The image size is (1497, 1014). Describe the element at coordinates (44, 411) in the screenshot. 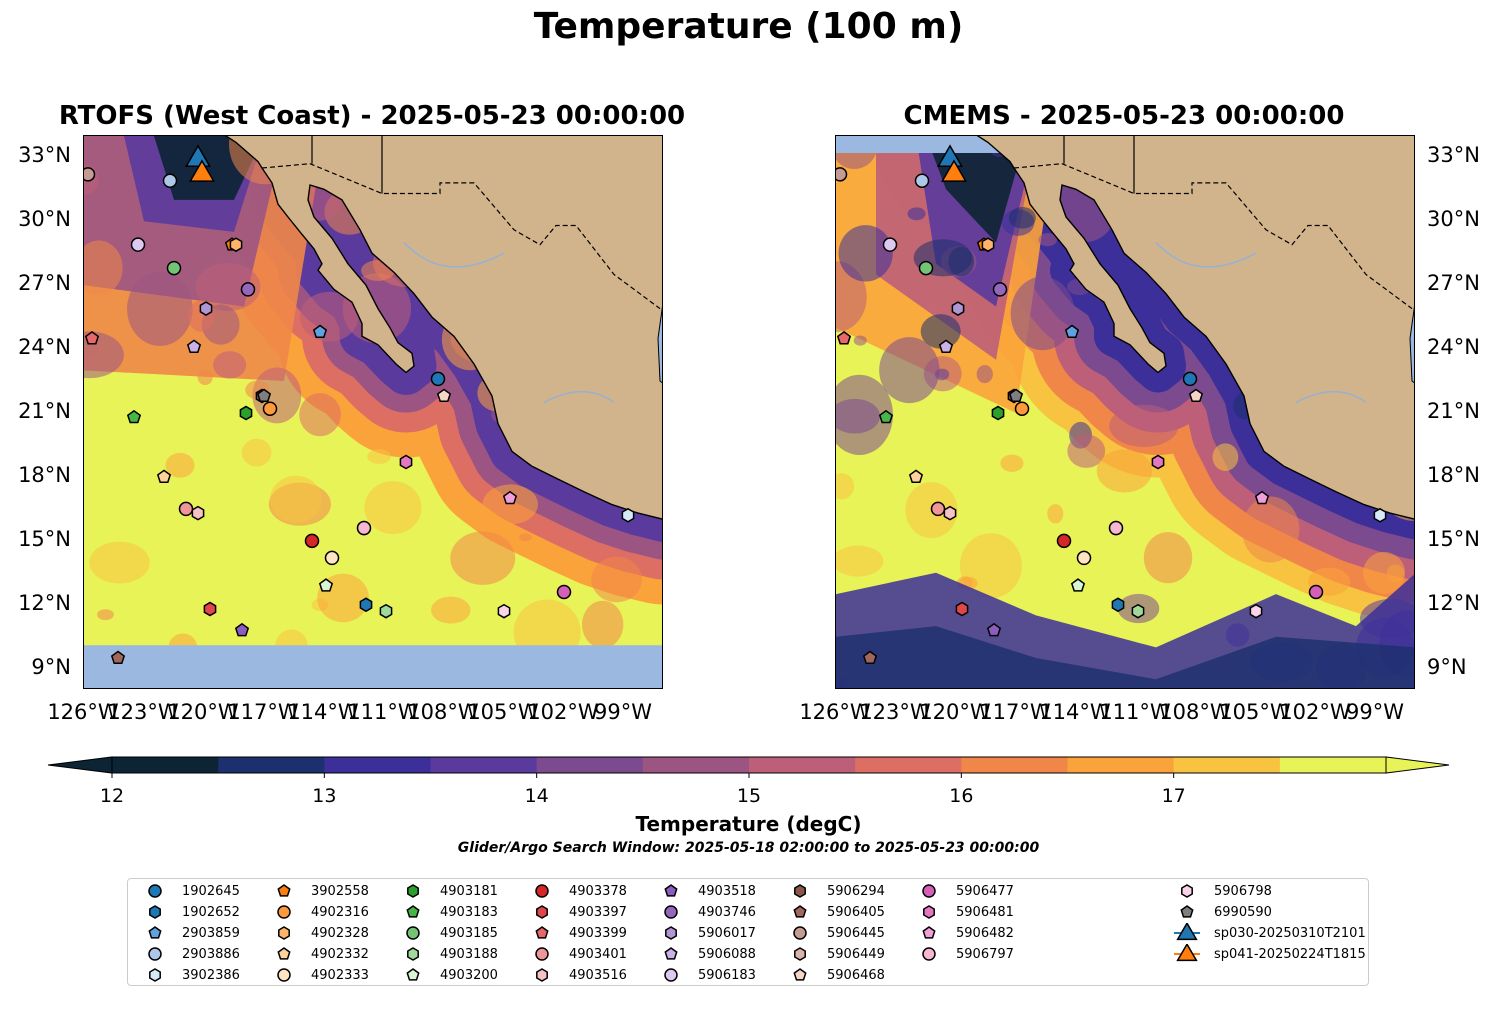

I see `y-tick-left-4: 21°N` at that location.